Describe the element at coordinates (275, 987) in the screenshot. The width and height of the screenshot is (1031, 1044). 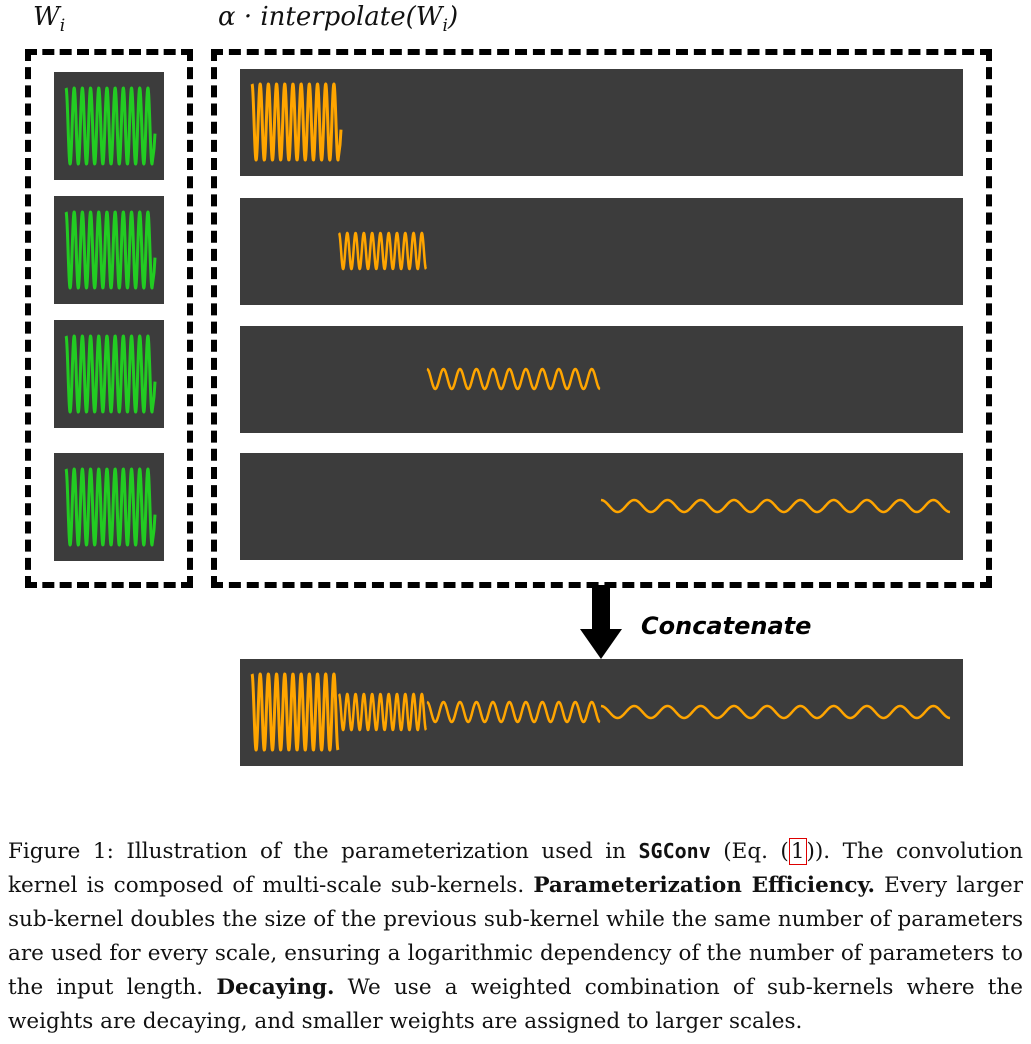
I see `caption-b2: Decaying.` at that location.